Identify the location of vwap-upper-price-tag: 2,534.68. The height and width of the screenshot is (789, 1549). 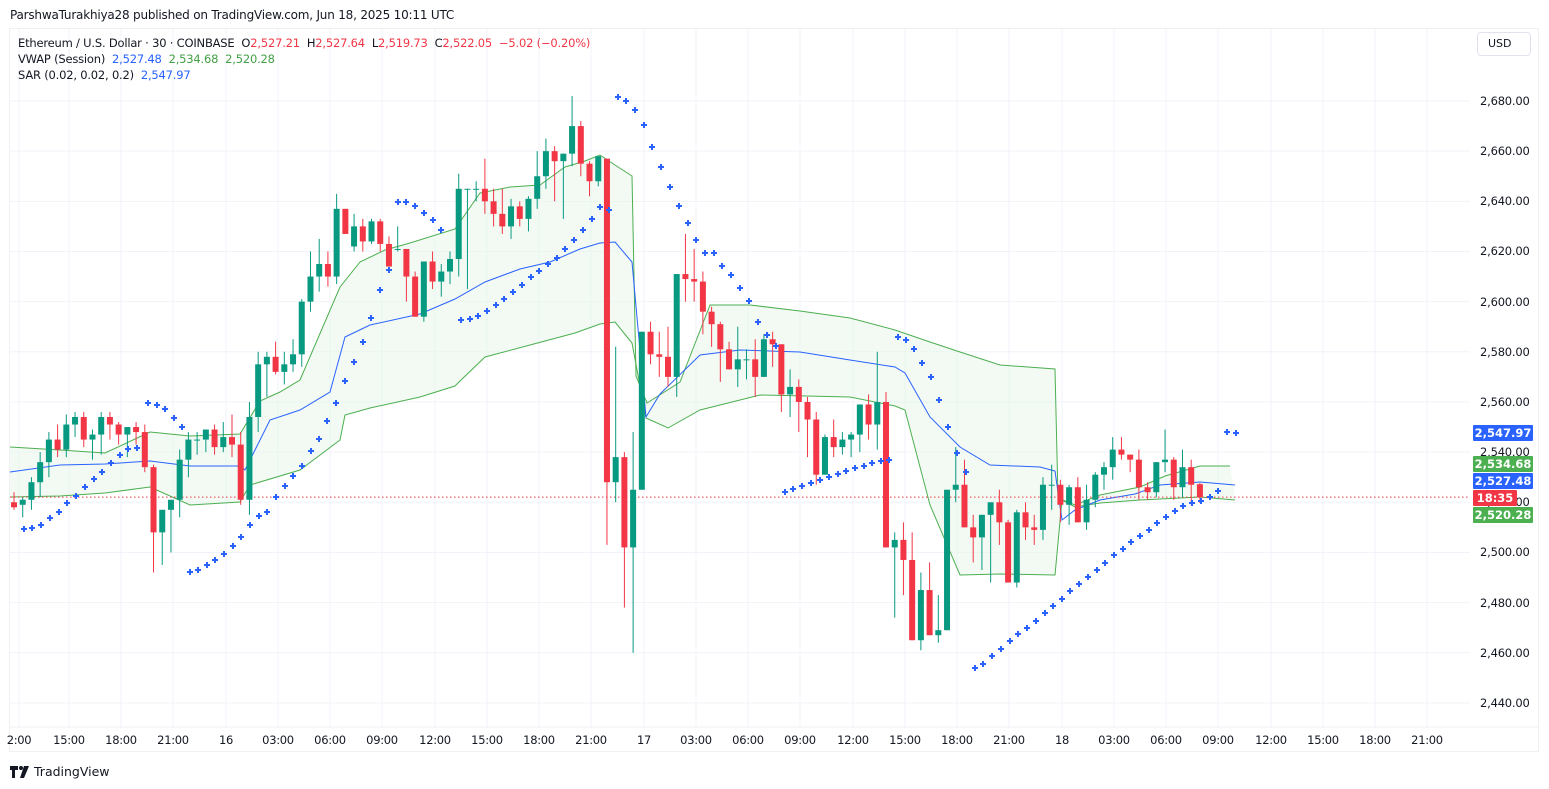
(1503, 464).